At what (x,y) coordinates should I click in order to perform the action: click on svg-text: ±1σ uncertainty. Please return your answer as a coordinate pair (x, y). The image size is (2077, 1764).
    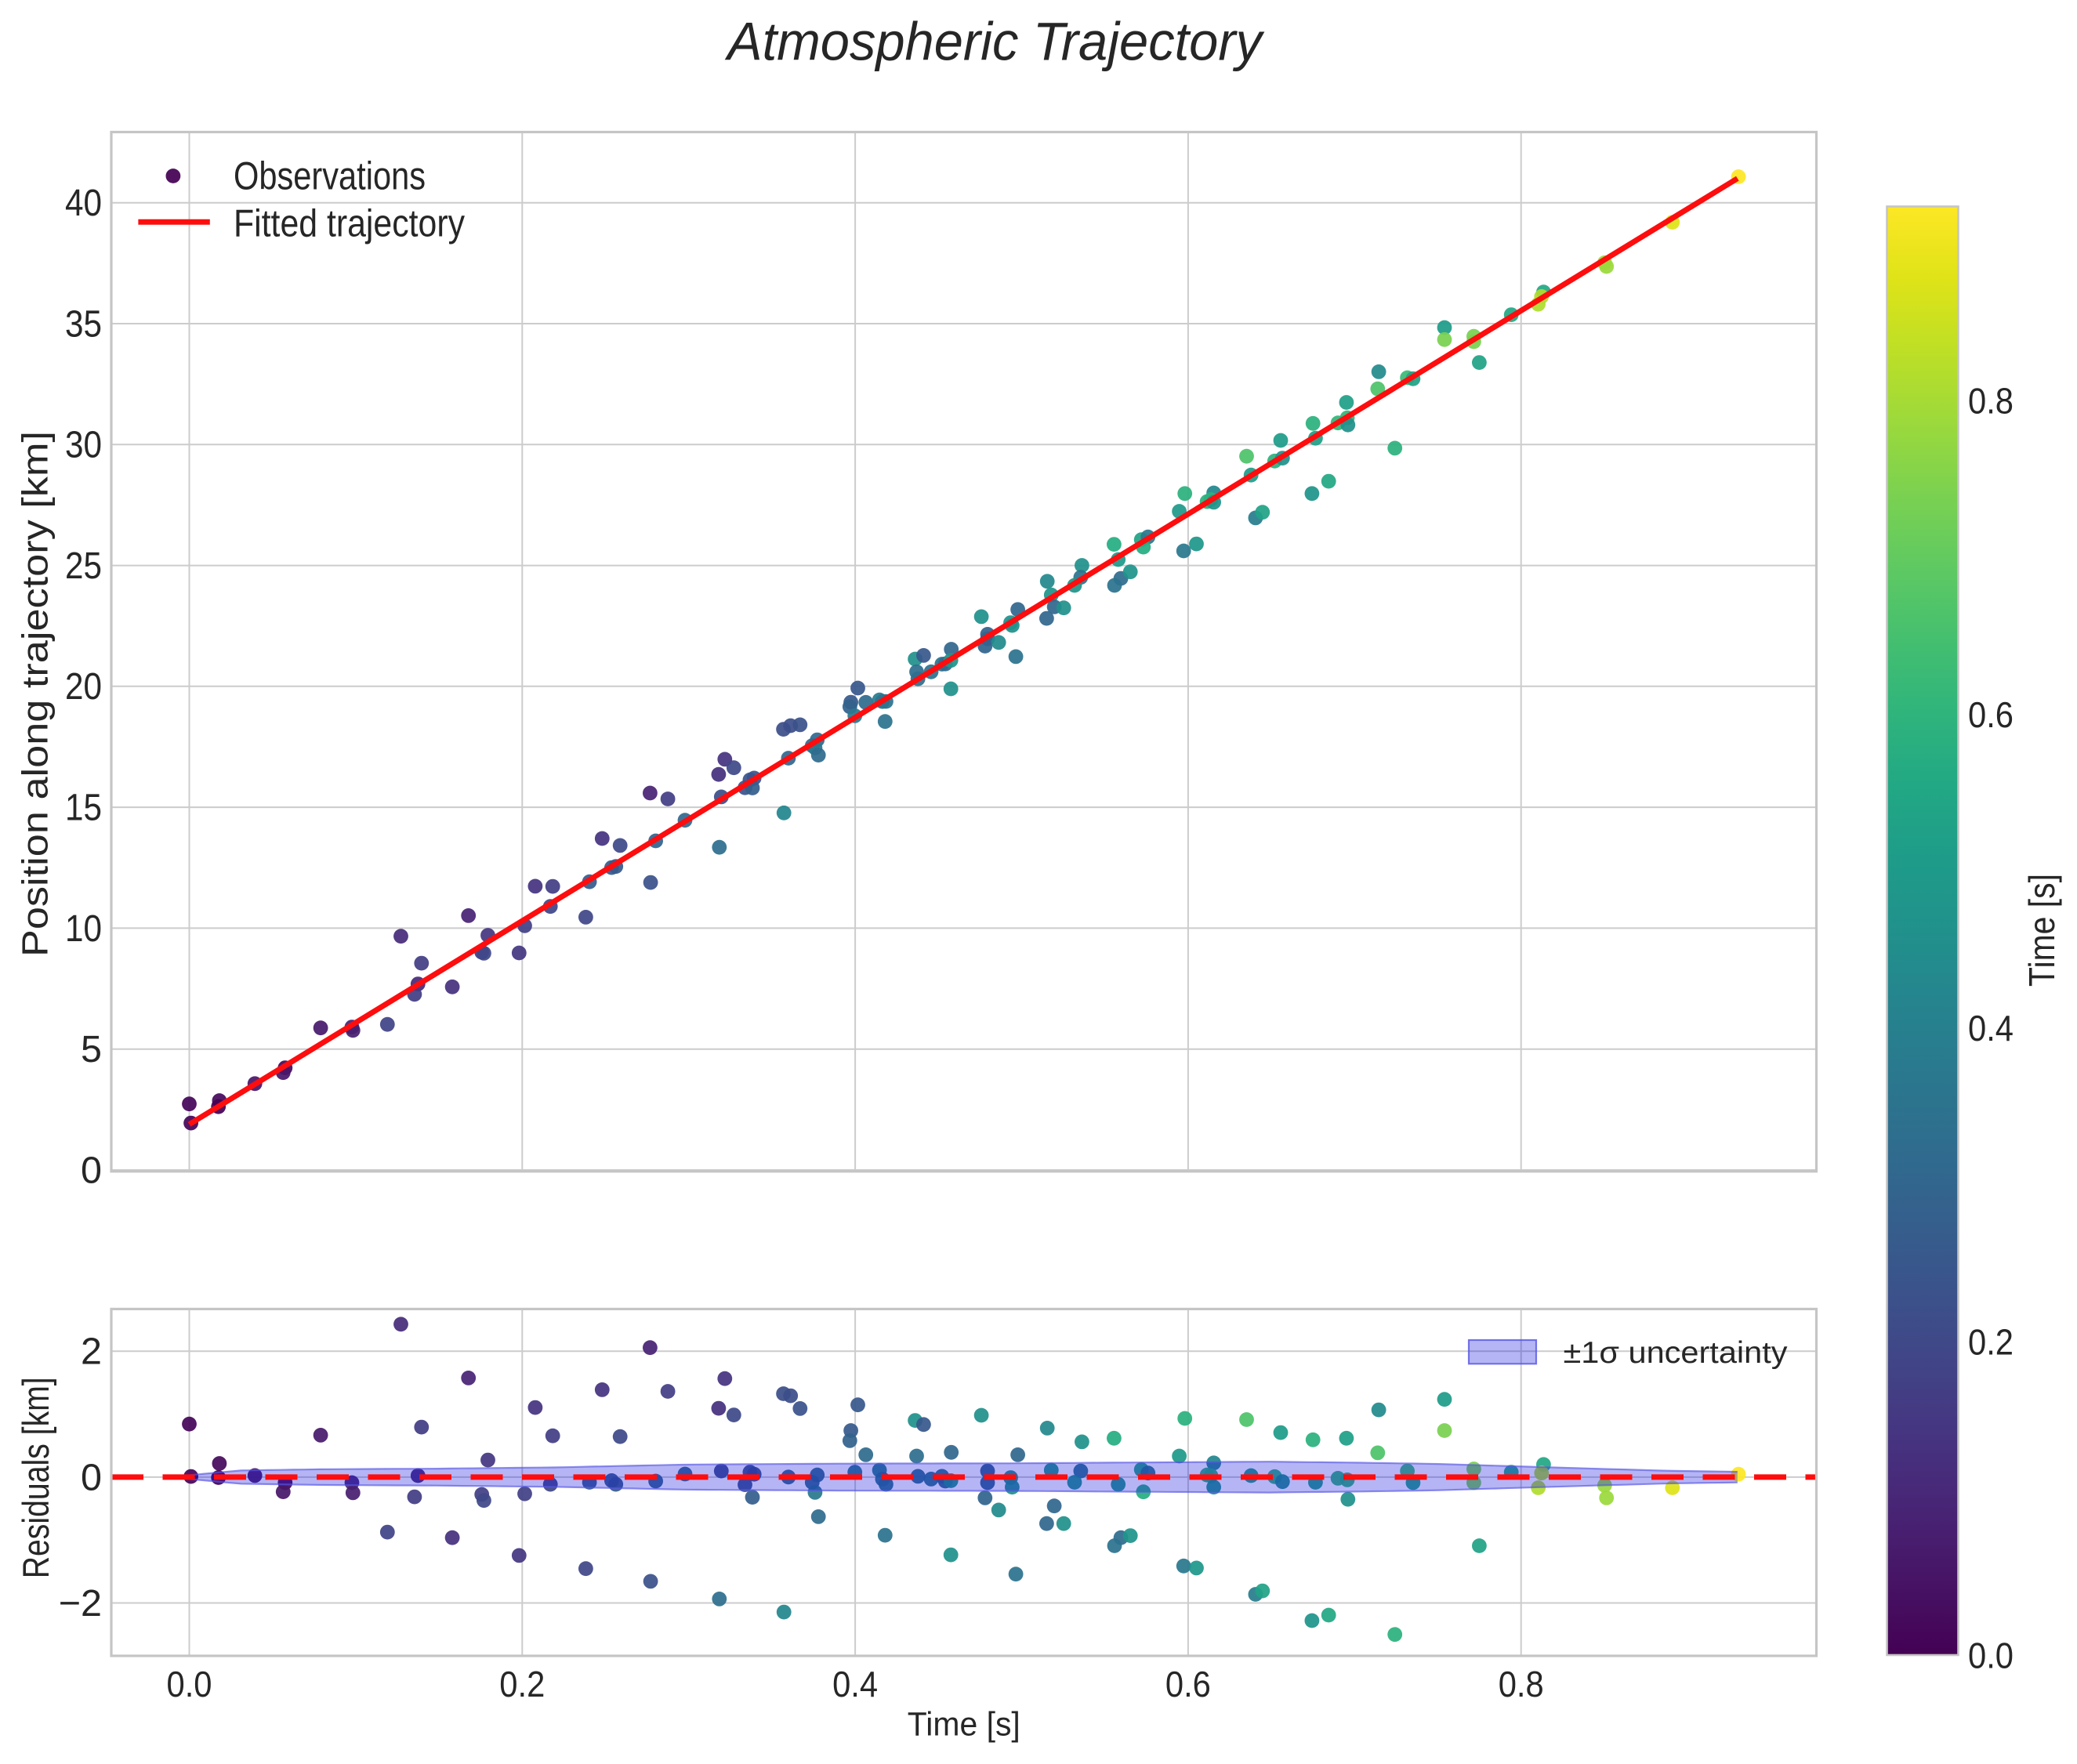
    Looking at the image, I should click on (1677, 1353).